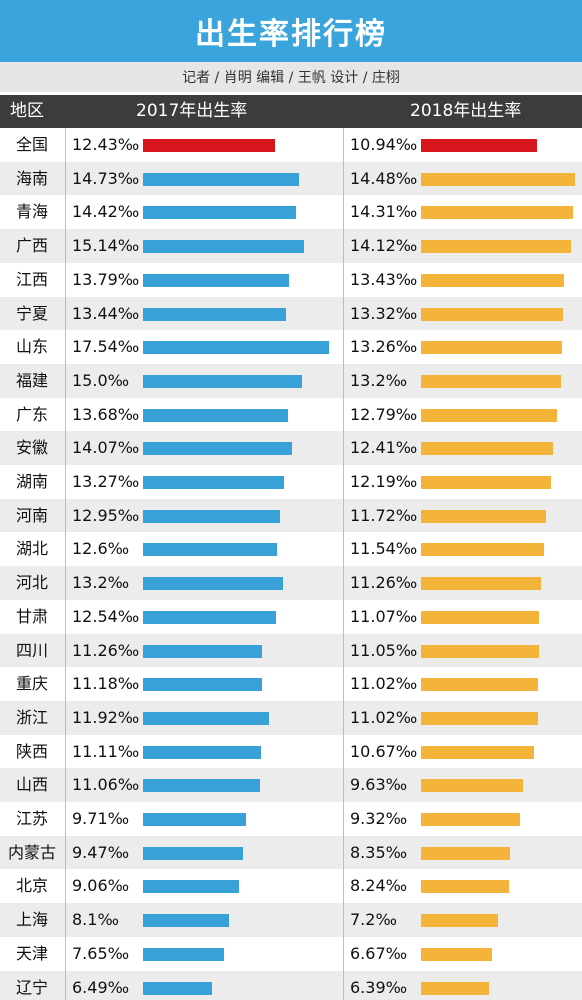  What do you see at coordinates (31, 616) in the screenshot?
I see `region-name: 甘肃` at bounding box center [31, 616].